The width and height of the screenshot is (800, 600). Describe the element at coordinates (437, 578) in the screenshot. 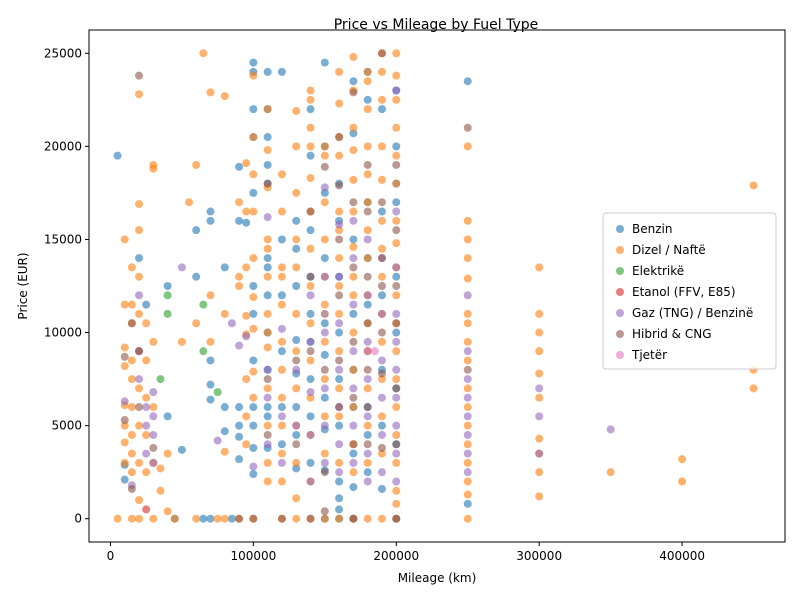

I see `x-axis-label: Mileage (km)` at that location.